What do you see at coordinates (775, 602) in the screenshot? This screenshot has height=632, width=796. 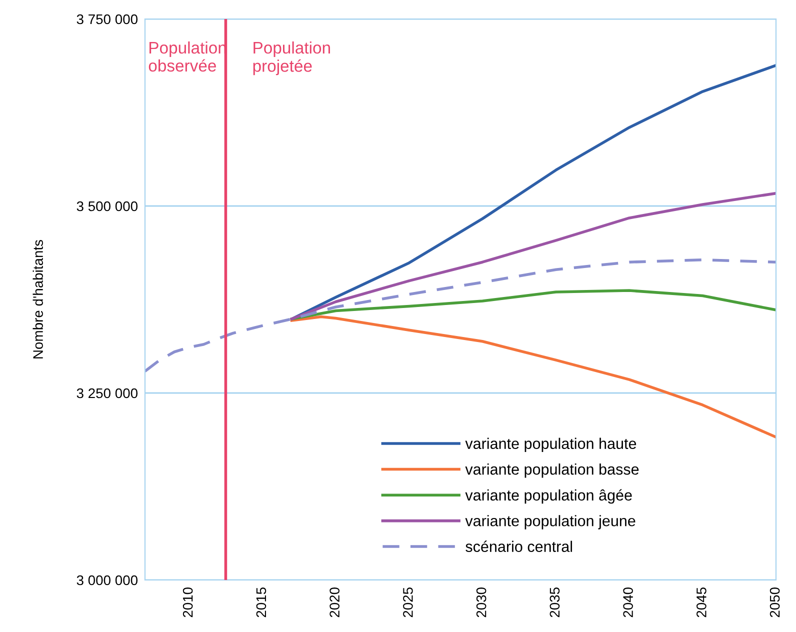 I see `x-tick-label: 2050` at bounding box center [775, 602].